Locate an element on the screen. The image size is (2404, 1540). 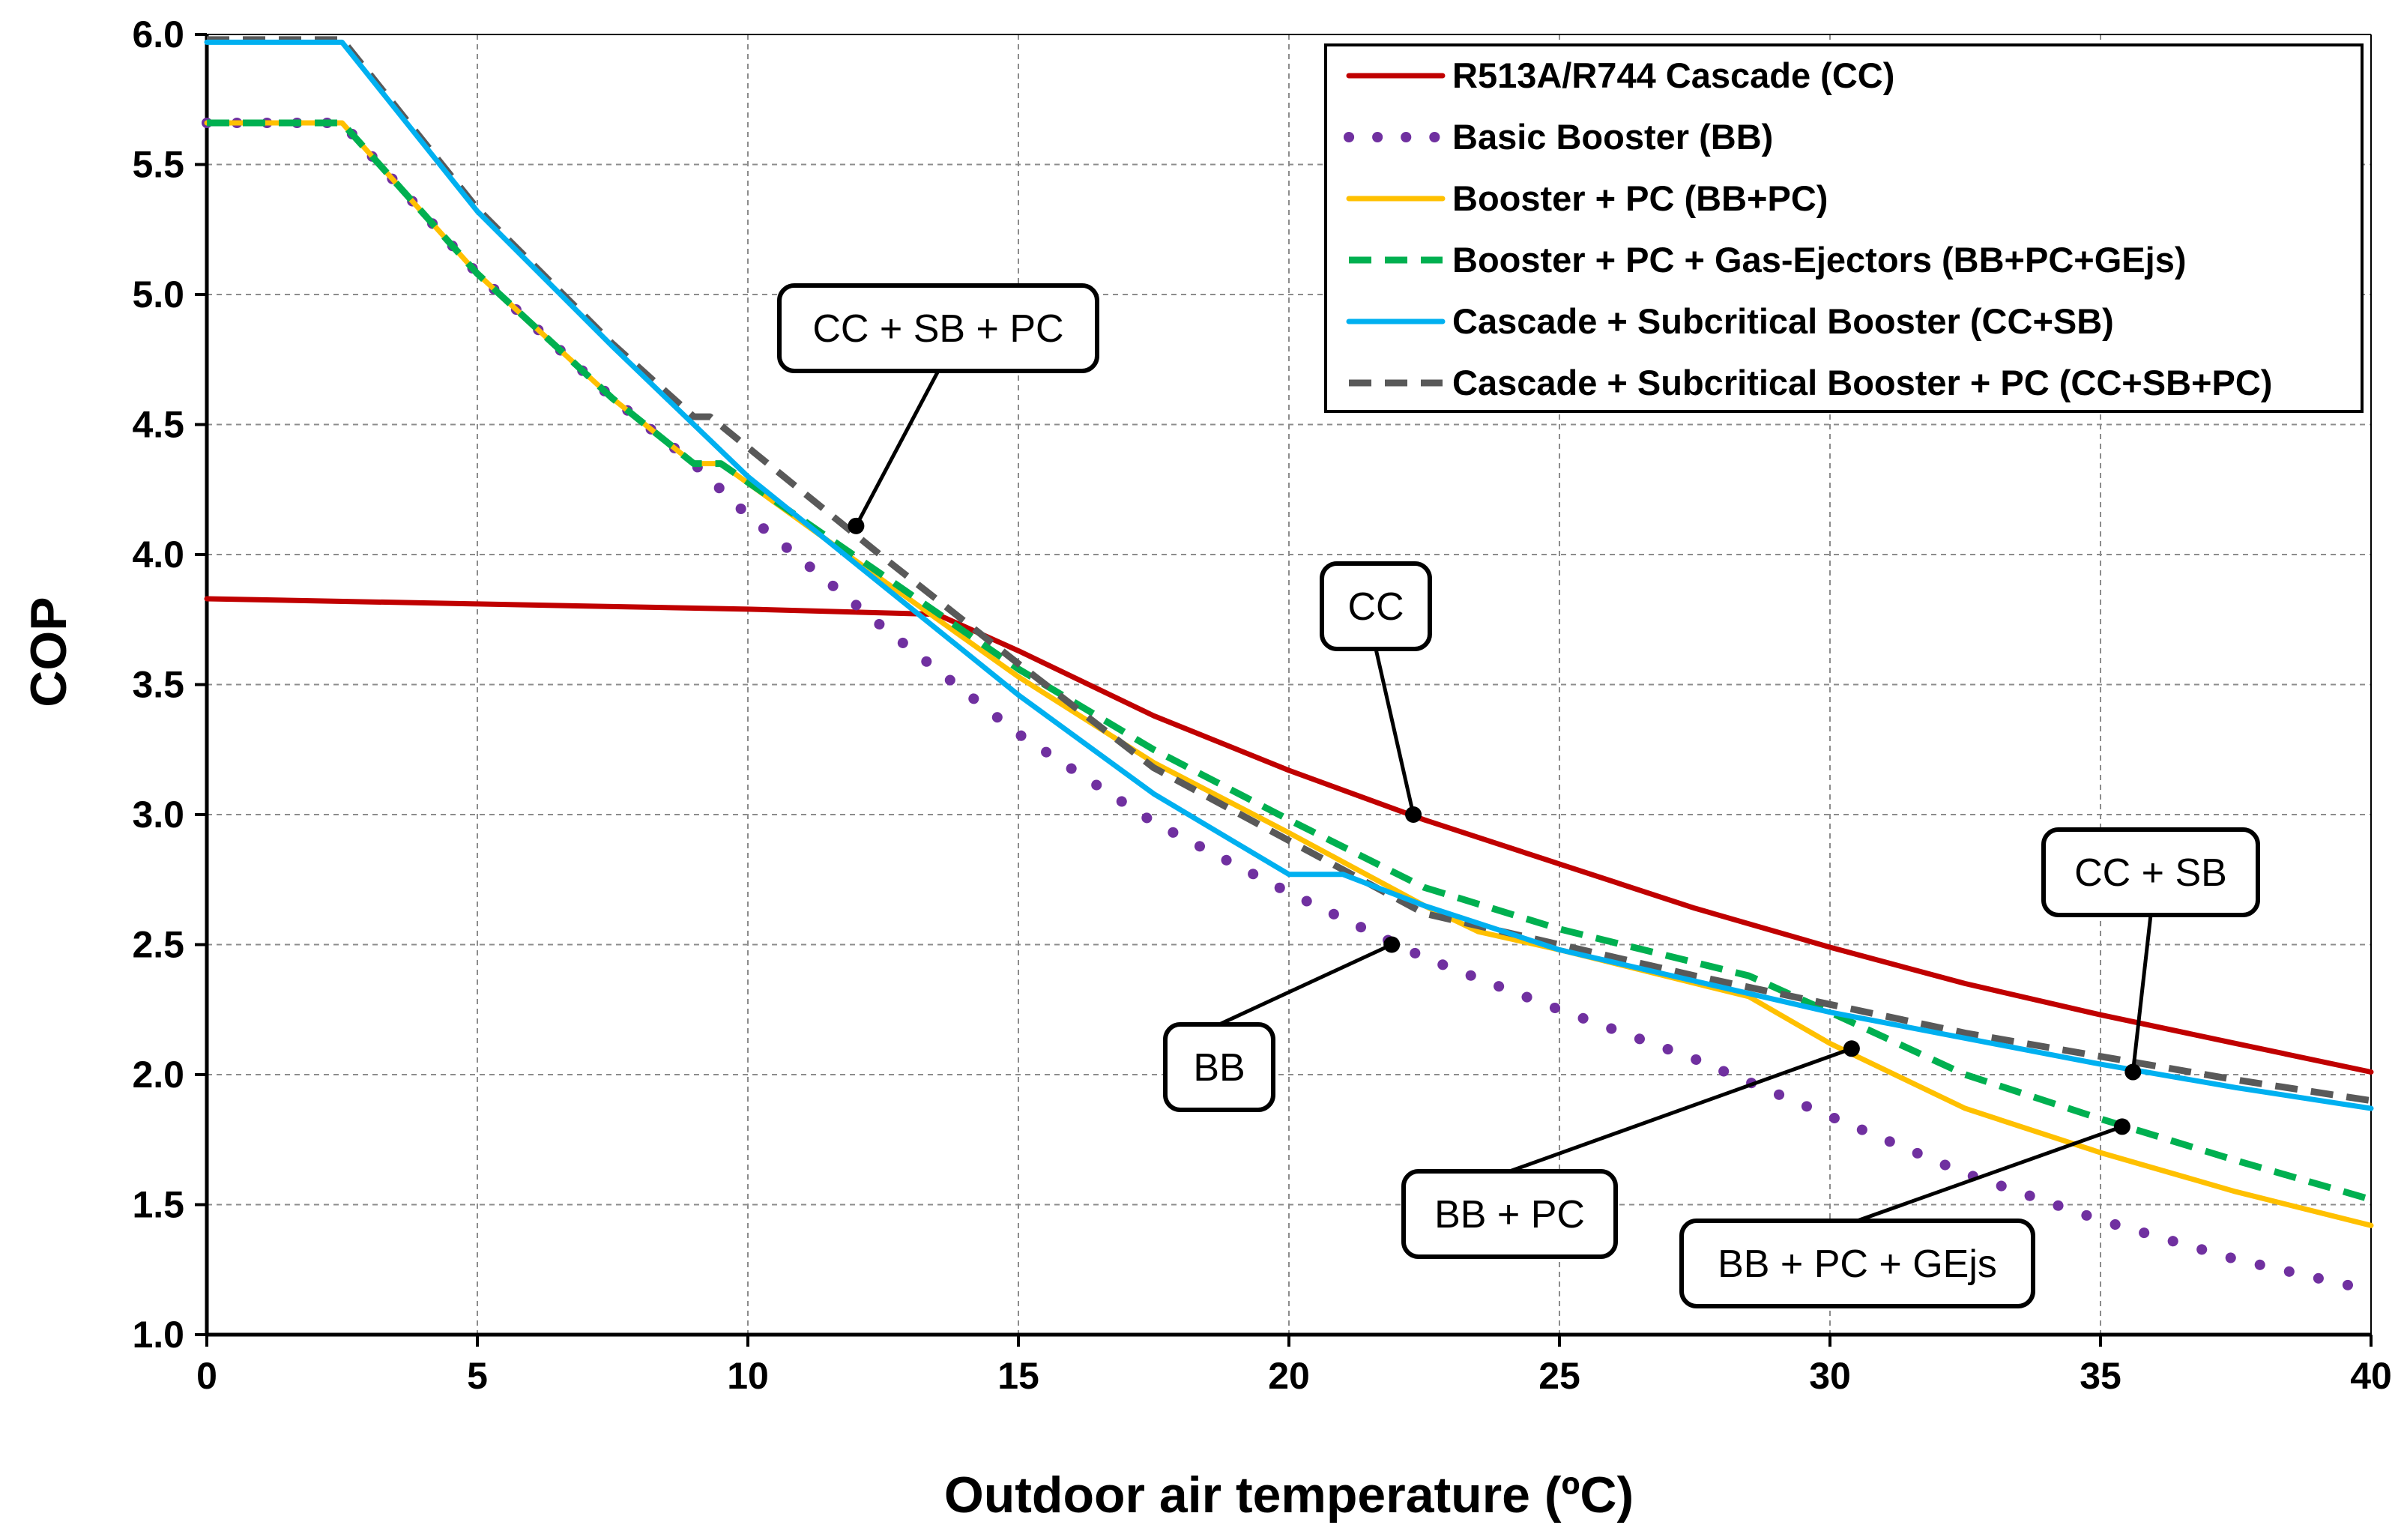
y-tick-label: 6.0 is located at coordinates (158, 34).